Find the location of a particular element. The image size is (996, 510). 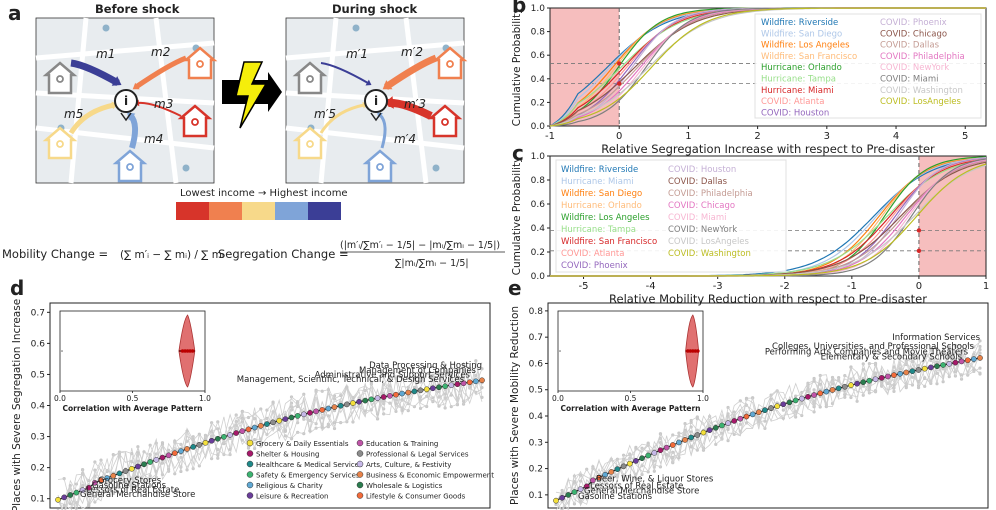

legend-entry: Leisure & Recreation is located at coordinates (292, 497).